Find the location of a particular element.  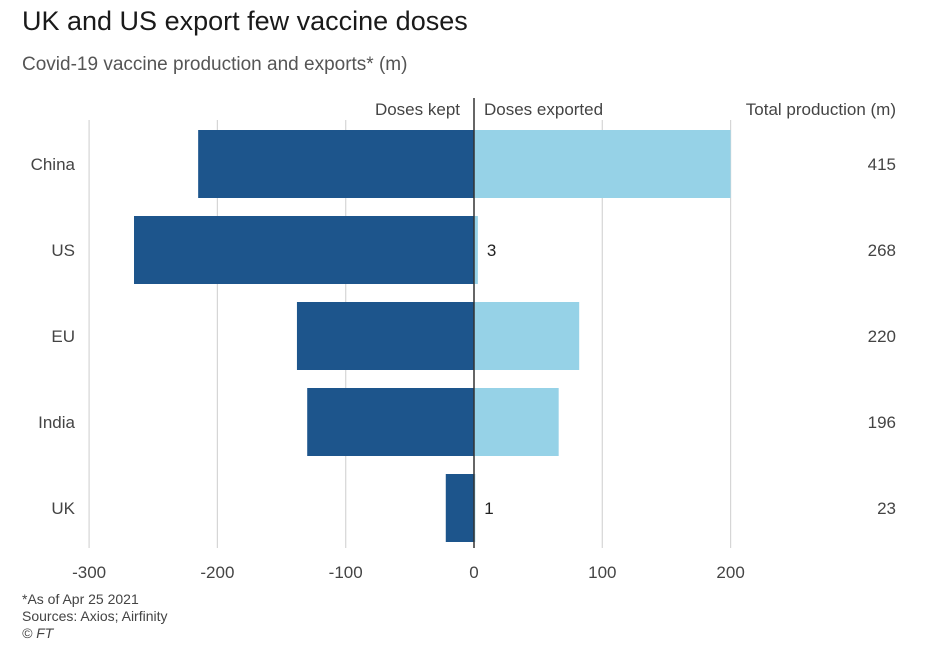

category-label-india: India is located at coordinates (56, 422).